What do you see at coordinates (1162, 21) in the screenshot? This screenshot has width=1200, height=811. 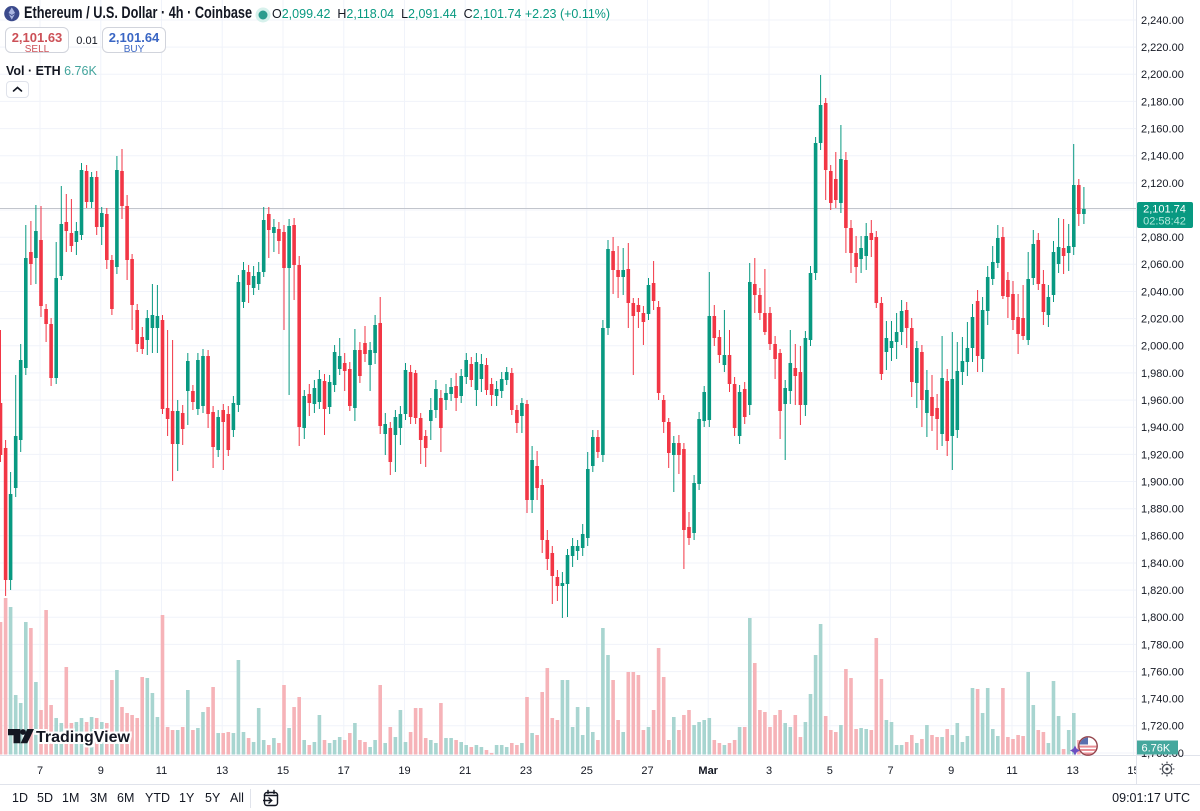 I see `svg-text: 2,240.00` at bounding box center [1162, 21].